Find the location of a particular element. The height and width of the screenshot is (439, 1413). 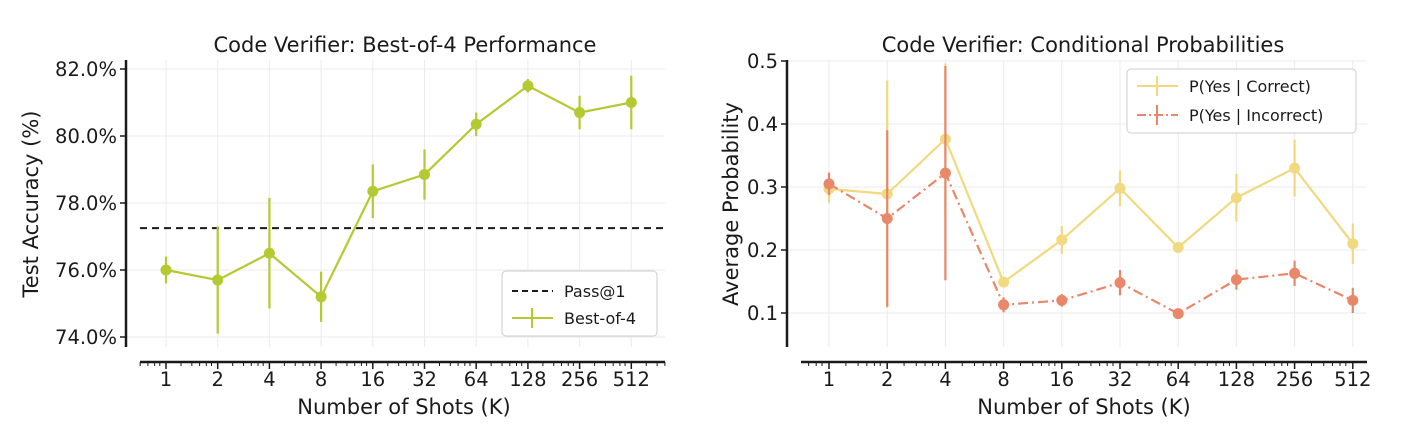

legend-item-pass-at-1: Pass@1 is located at coordinates (569, 291).